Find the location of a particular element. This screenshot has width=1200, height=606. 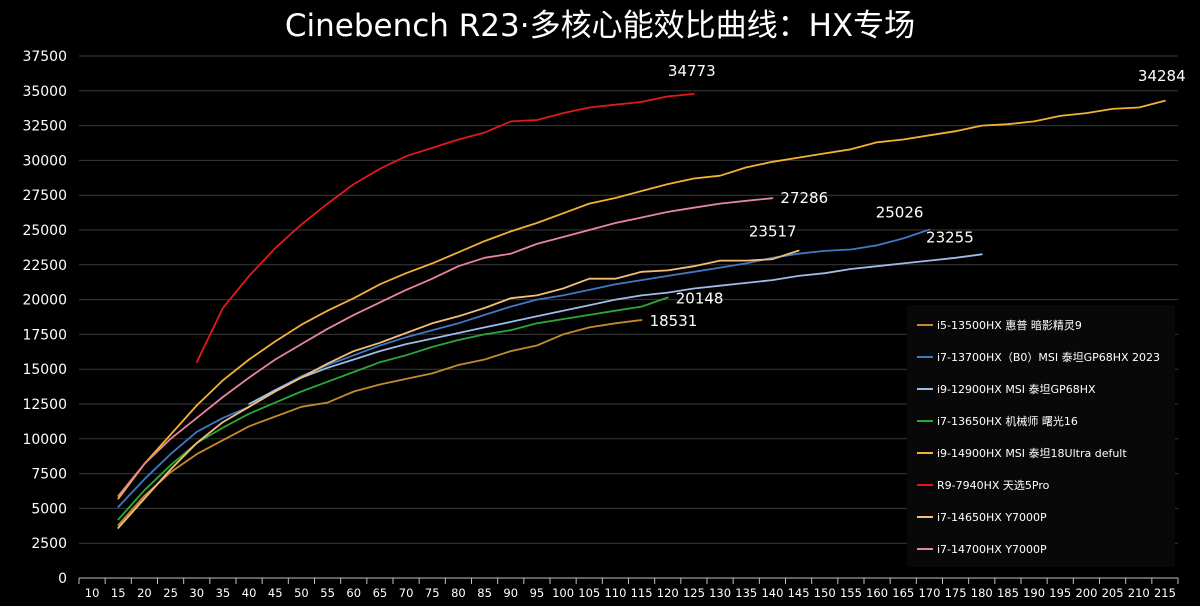

y-tick-label: 25000 is located at coordinates (44, 231).